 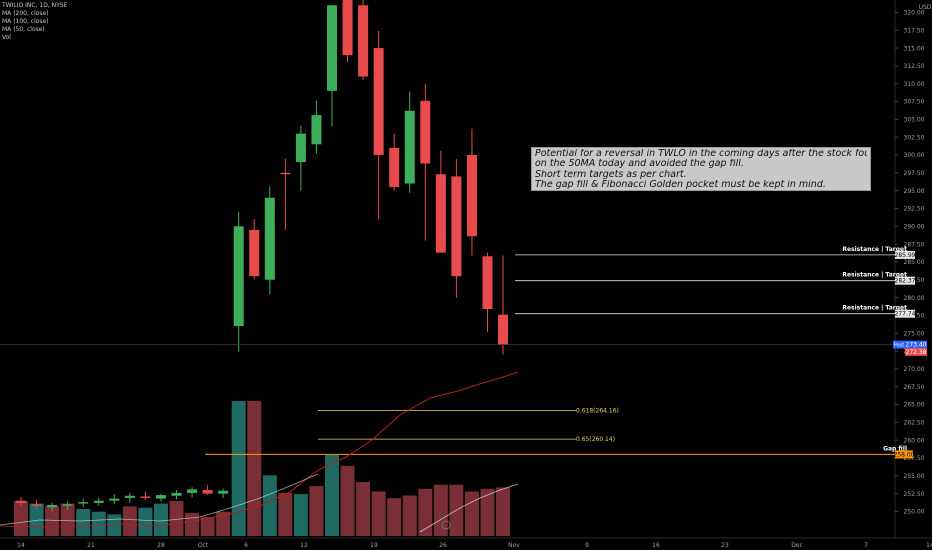 What do you see at coordinates (874, 308) in the screenshot?
I see `resistance-label: Resistance | Target` at bounding box center [874, 308].